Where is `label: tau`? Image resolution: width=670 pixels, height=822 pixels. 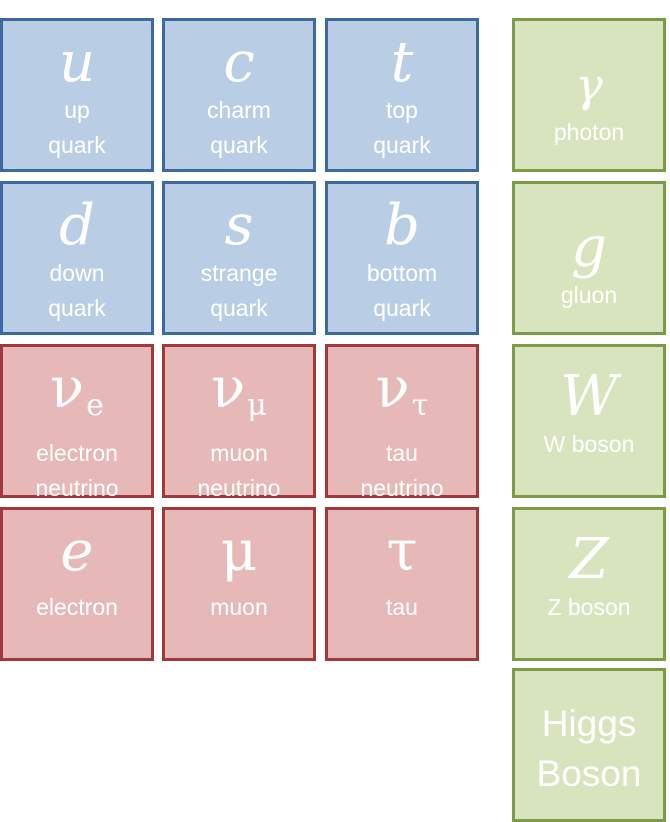 label: tau is located at coordinates (402, 607).